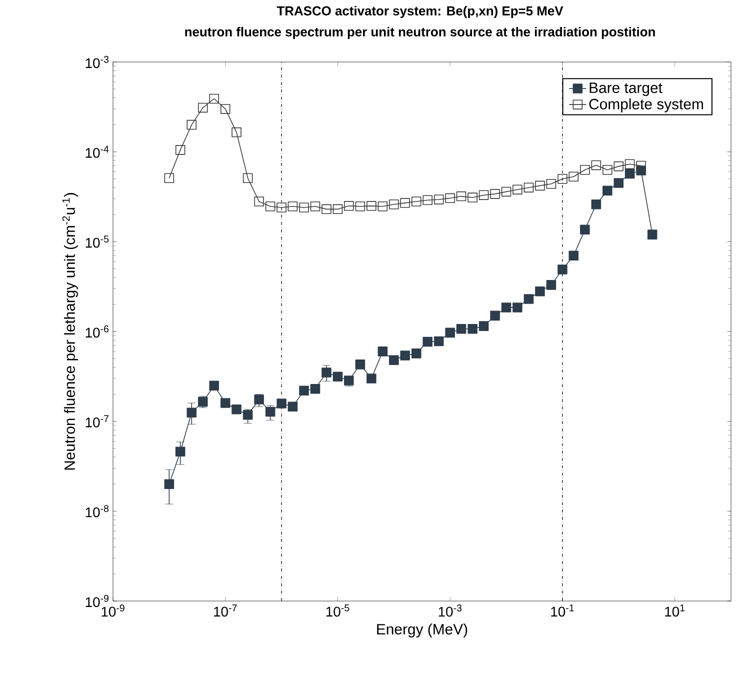 Image resolution: width=739 pixels, height=679 pixels. I want to click on chart-title: TRASCO activator system: Be(p,xn) Ep=5 MeV, so click(420, 12).